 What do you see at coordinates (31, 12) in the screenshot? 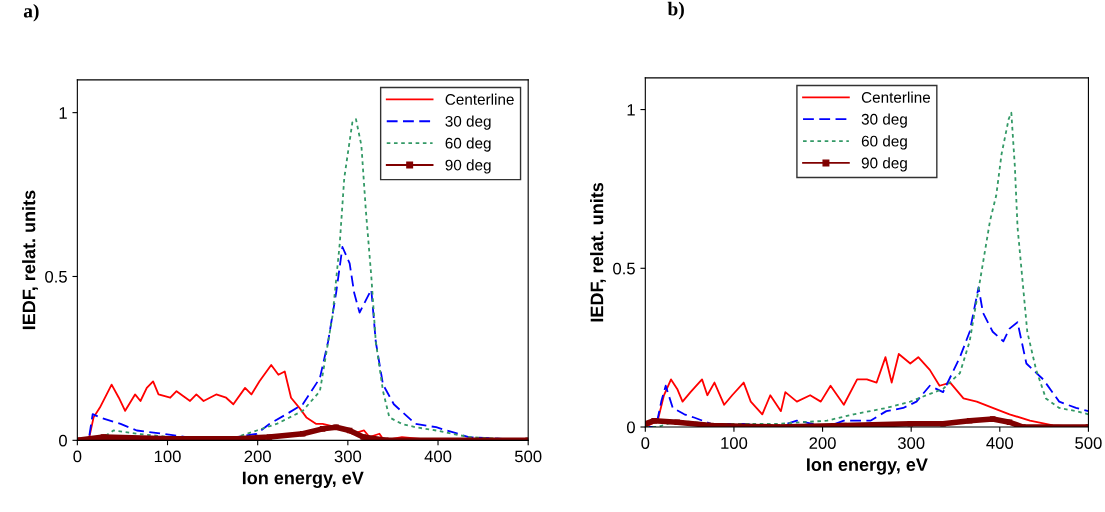
I see `chart-title: a)` at bounding box center [31, 12].